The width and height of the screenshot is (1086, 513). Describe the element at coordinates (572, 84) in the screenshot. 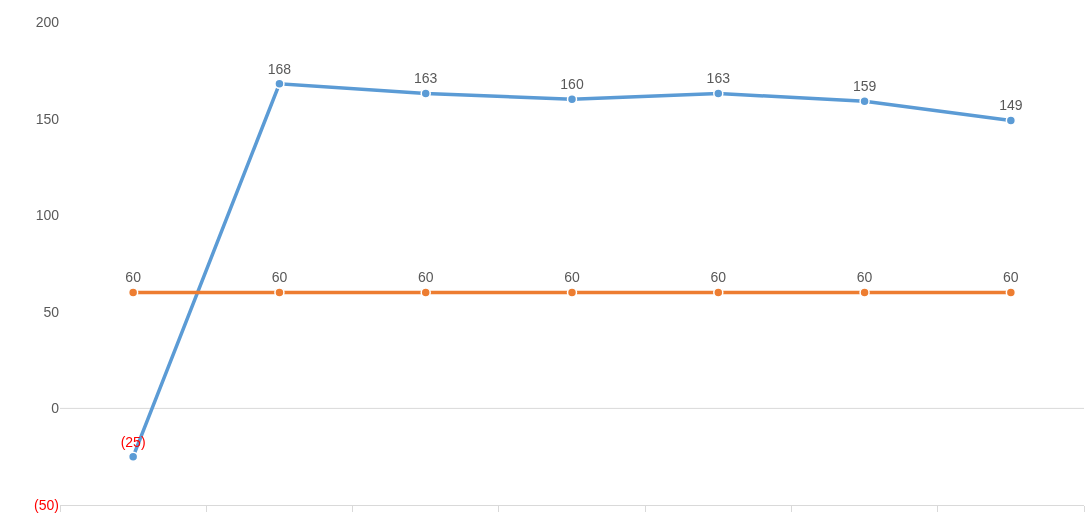

I see `data-label: 160` at that location.